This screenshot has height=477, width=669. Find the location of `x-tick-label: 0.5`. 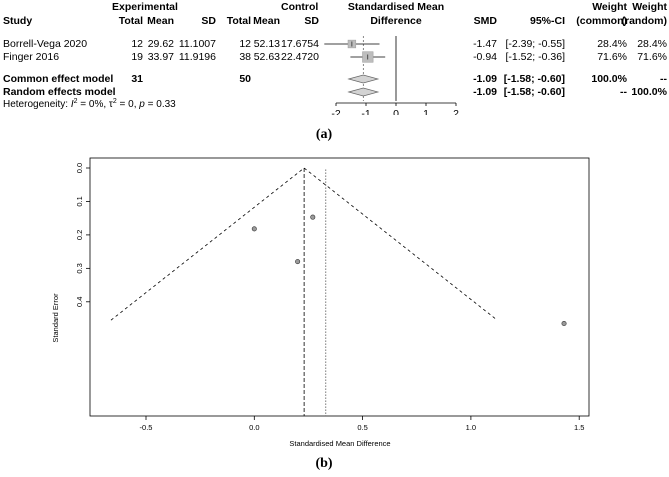

x-tick-label: 0.5 is located at coordinates (362, 427).